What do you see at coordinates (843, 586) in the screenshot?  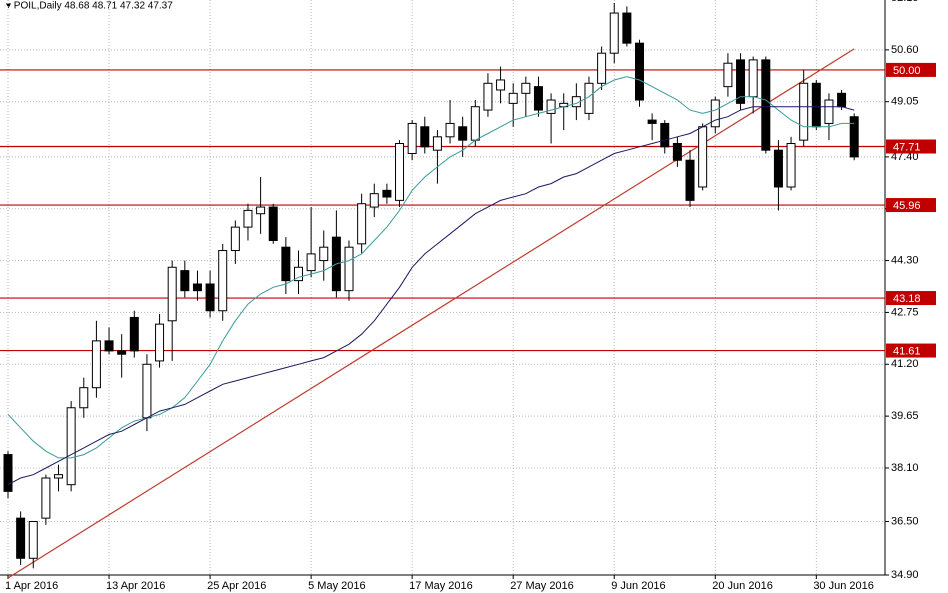 I see `x-tick-label: 30 Jun 2016` at bounding box center [843, 586].